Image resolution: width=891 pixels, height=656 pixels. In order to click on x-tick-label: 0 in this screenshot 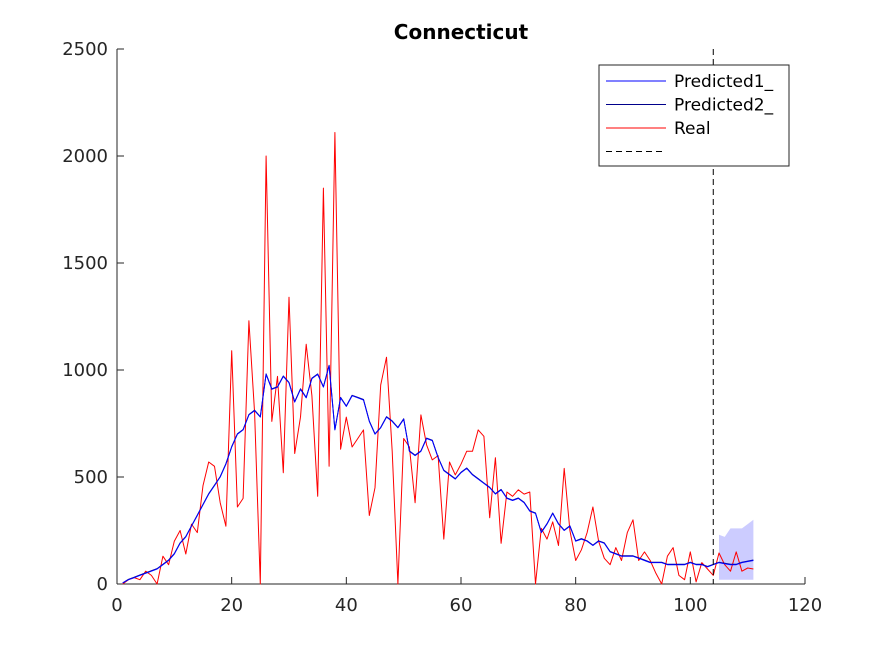, I will do `click(116, 605)`.